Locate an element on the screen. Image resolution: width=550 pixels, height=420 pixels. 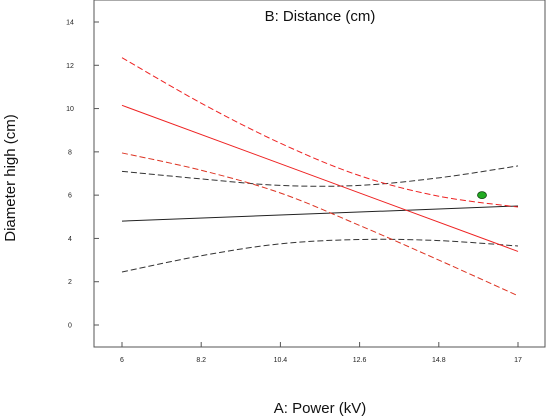
points-layer is located at coordinates (482, 195).